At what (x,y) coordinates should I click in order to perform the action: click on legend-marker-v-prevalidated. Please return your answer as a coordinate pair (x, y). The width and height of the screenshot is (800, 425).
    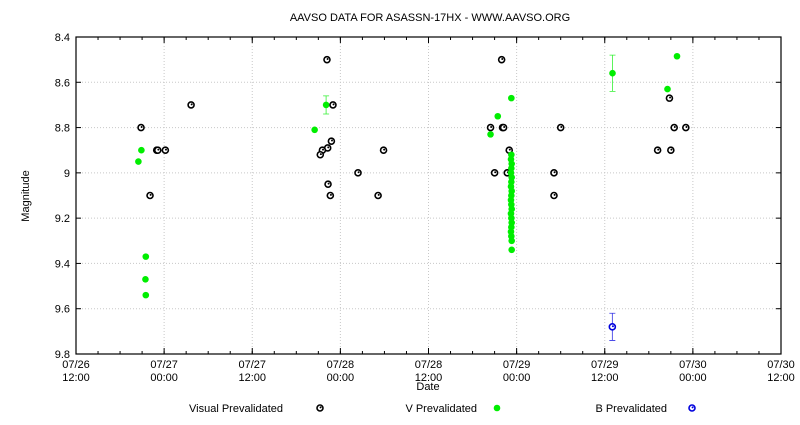
    Looking at the image, I should click on (497, 408).